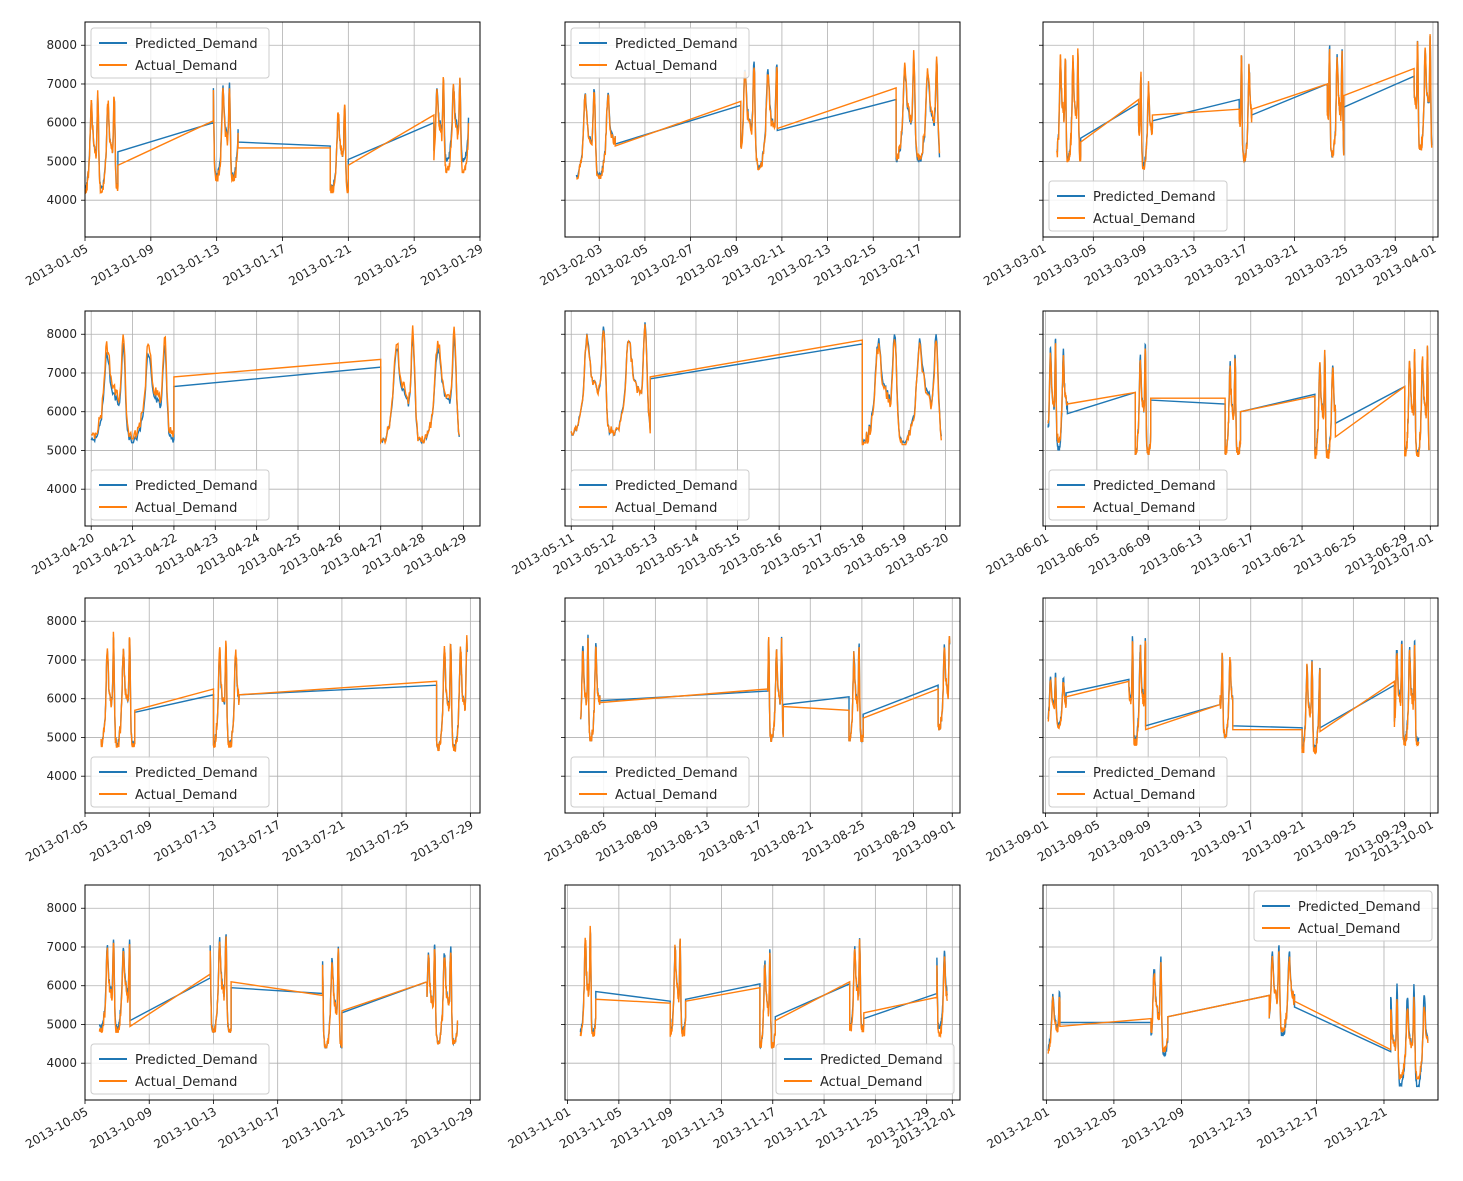 The height and width of the screenshot is (1181, 1463). I want to click on x-tick-label: 2013-07-21, so click(313, 840).